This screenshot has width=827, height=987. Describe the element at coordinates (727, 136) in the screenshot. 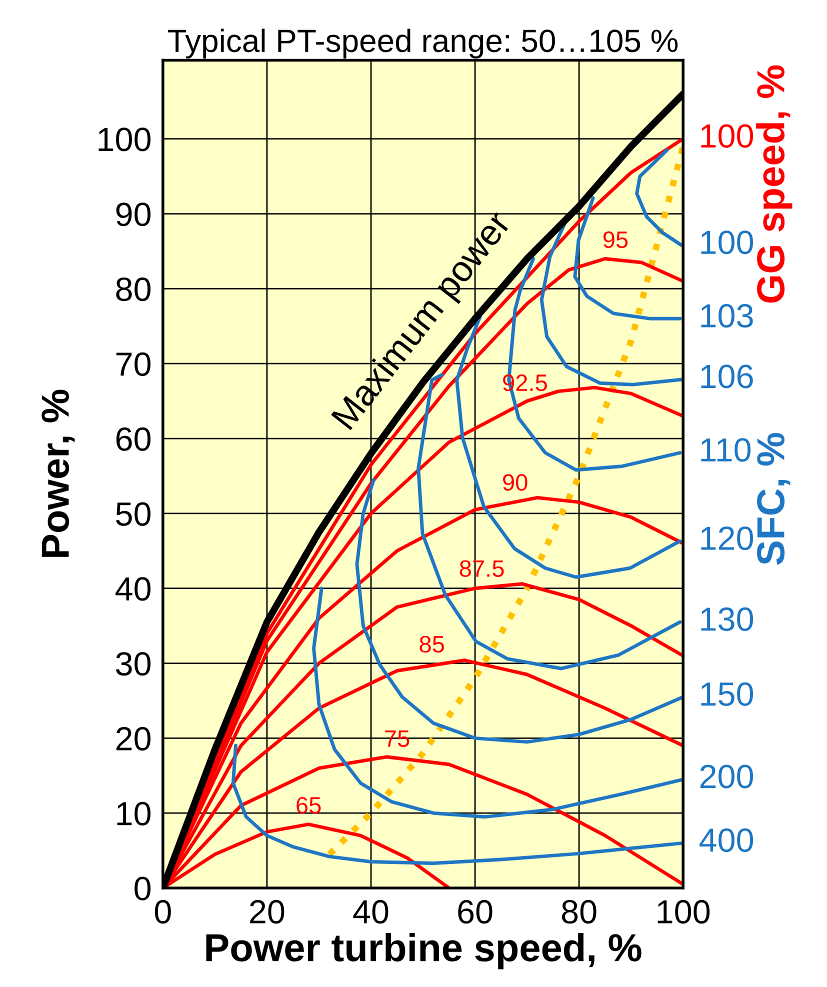

I see `annotation: 100` at that location.